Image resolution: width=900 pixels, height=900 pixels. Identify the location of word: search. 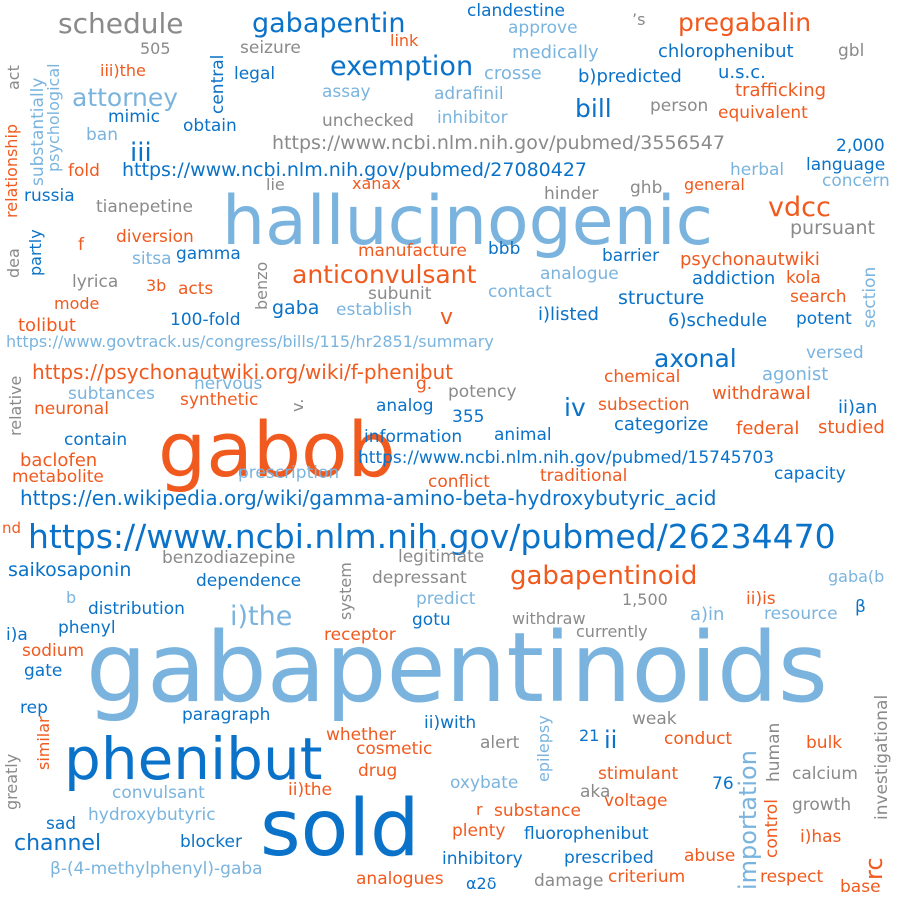
(818, 297).